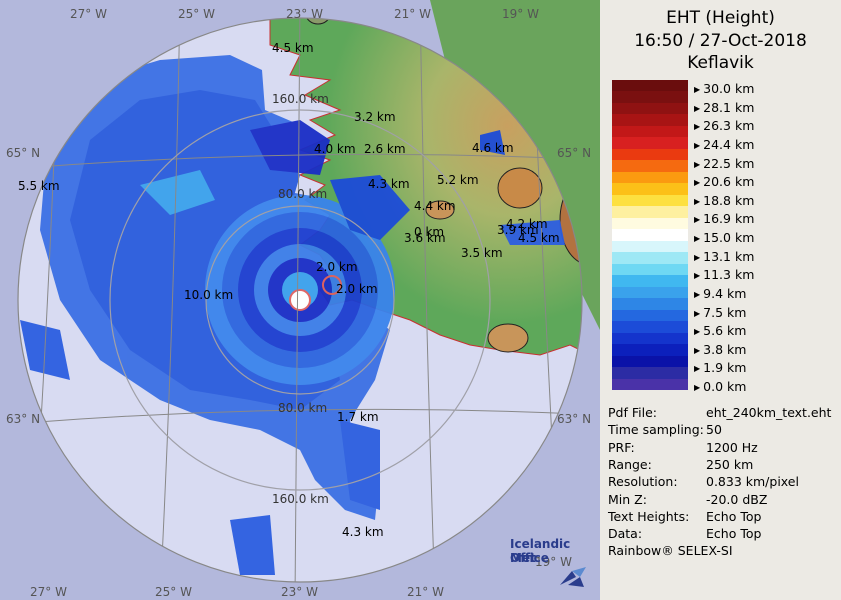 The image size is (841, 600). I want to click on color-scale-label: ▶ 0.0 km, so click(720, 386).